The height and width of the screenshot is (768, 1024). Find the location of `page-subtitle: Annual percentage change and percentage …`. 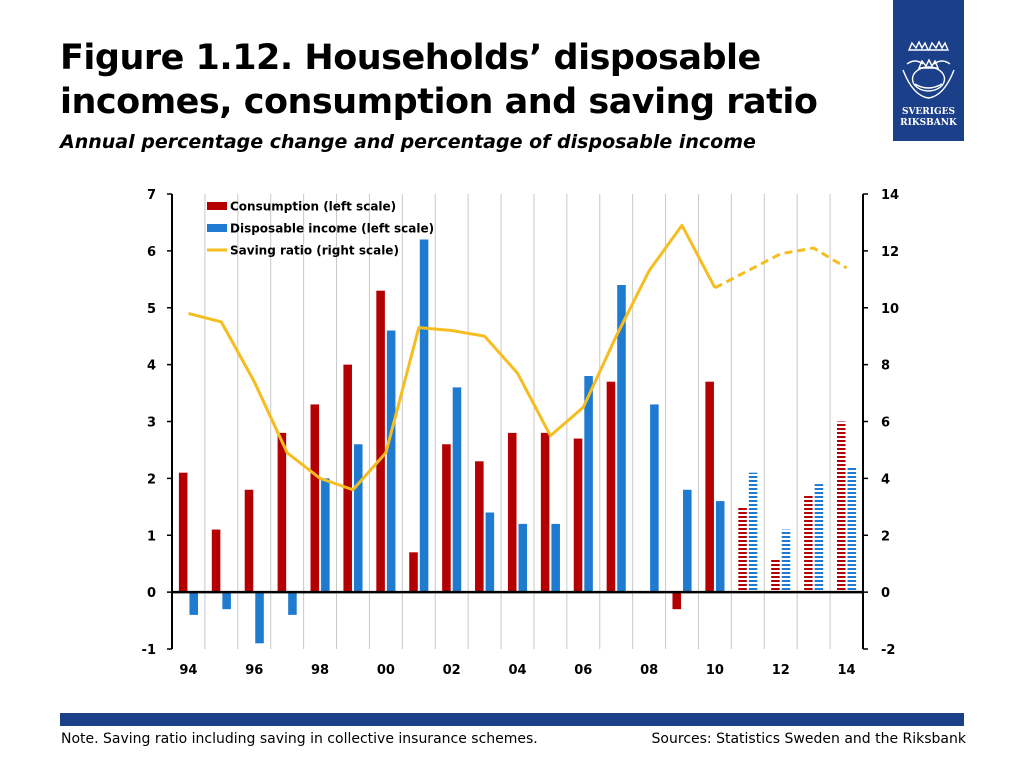

page-subtitle: Annual percentage change and percentage … is located at coordinates (408, 142).